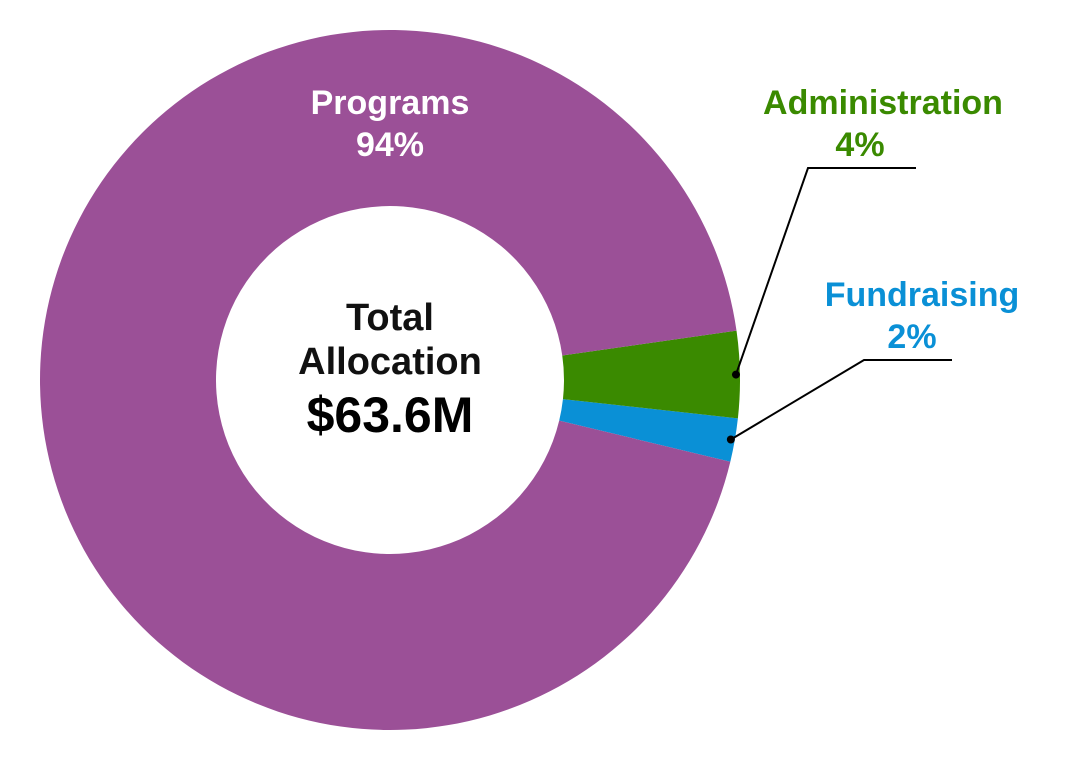 The height and width of the screenshot is (762, 1080). What do you see at coordinates (390, 145) in the screenshot?
I see `slice-label-programs-value: 94%` at bounding box center [390, 145].